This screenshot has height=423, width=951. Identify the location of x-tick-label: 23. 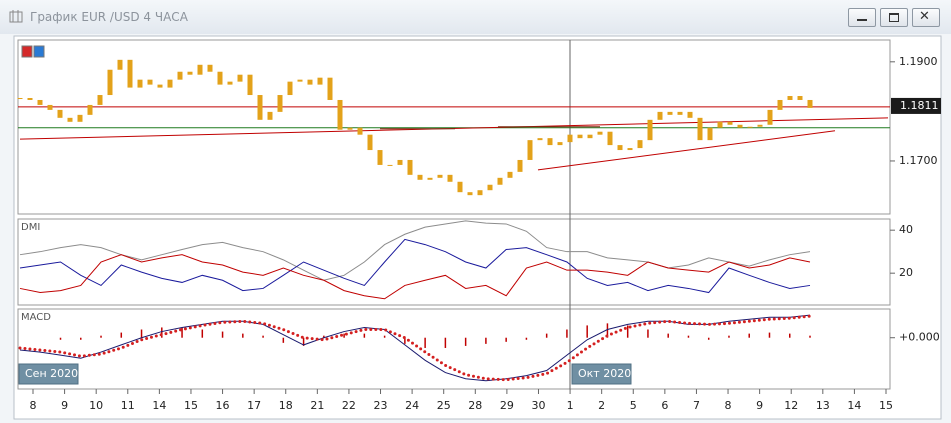
(381, 405).